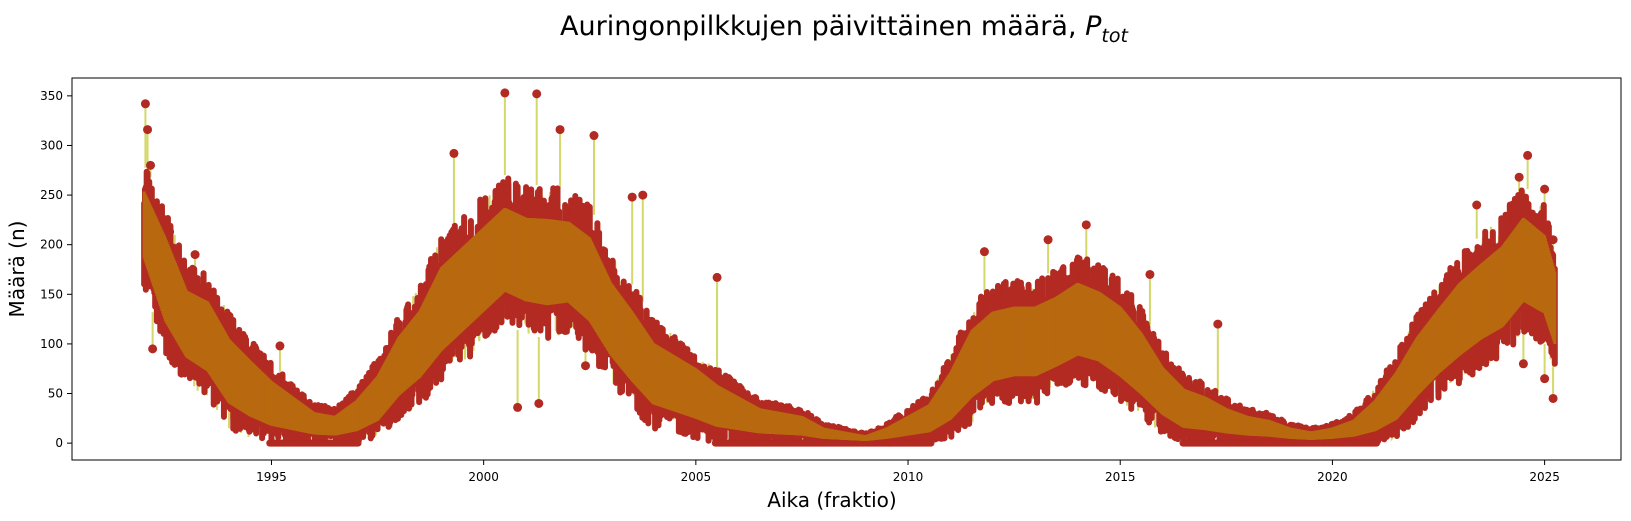 This screenshot has height=521, width=1631. I want to click on y-axis-title: Määrä (n), so click(17, 269).